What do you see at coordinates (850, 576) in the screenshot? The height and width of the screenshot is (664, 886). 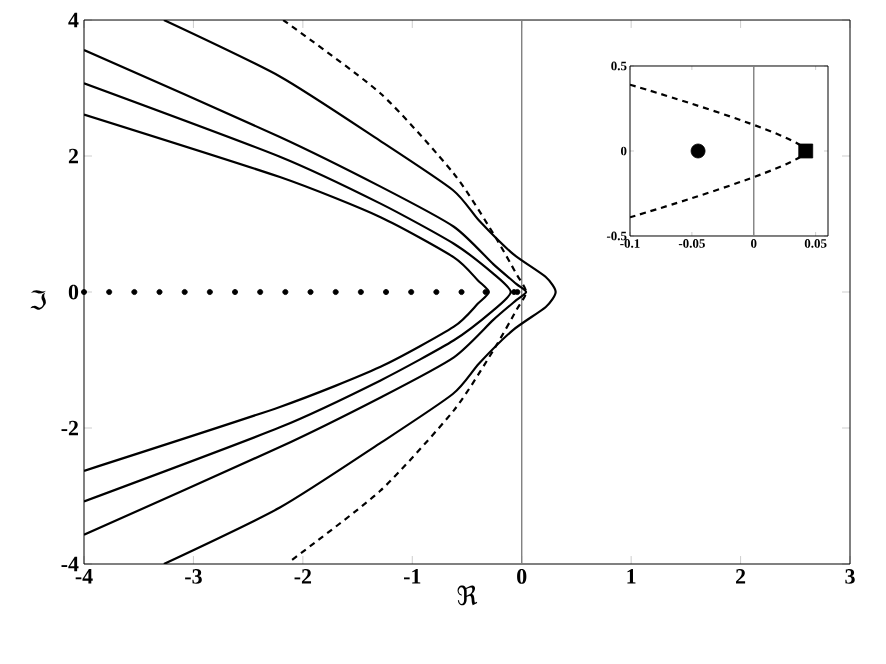 I see `x-tick-label: 3` at bounding box center [850, 576].